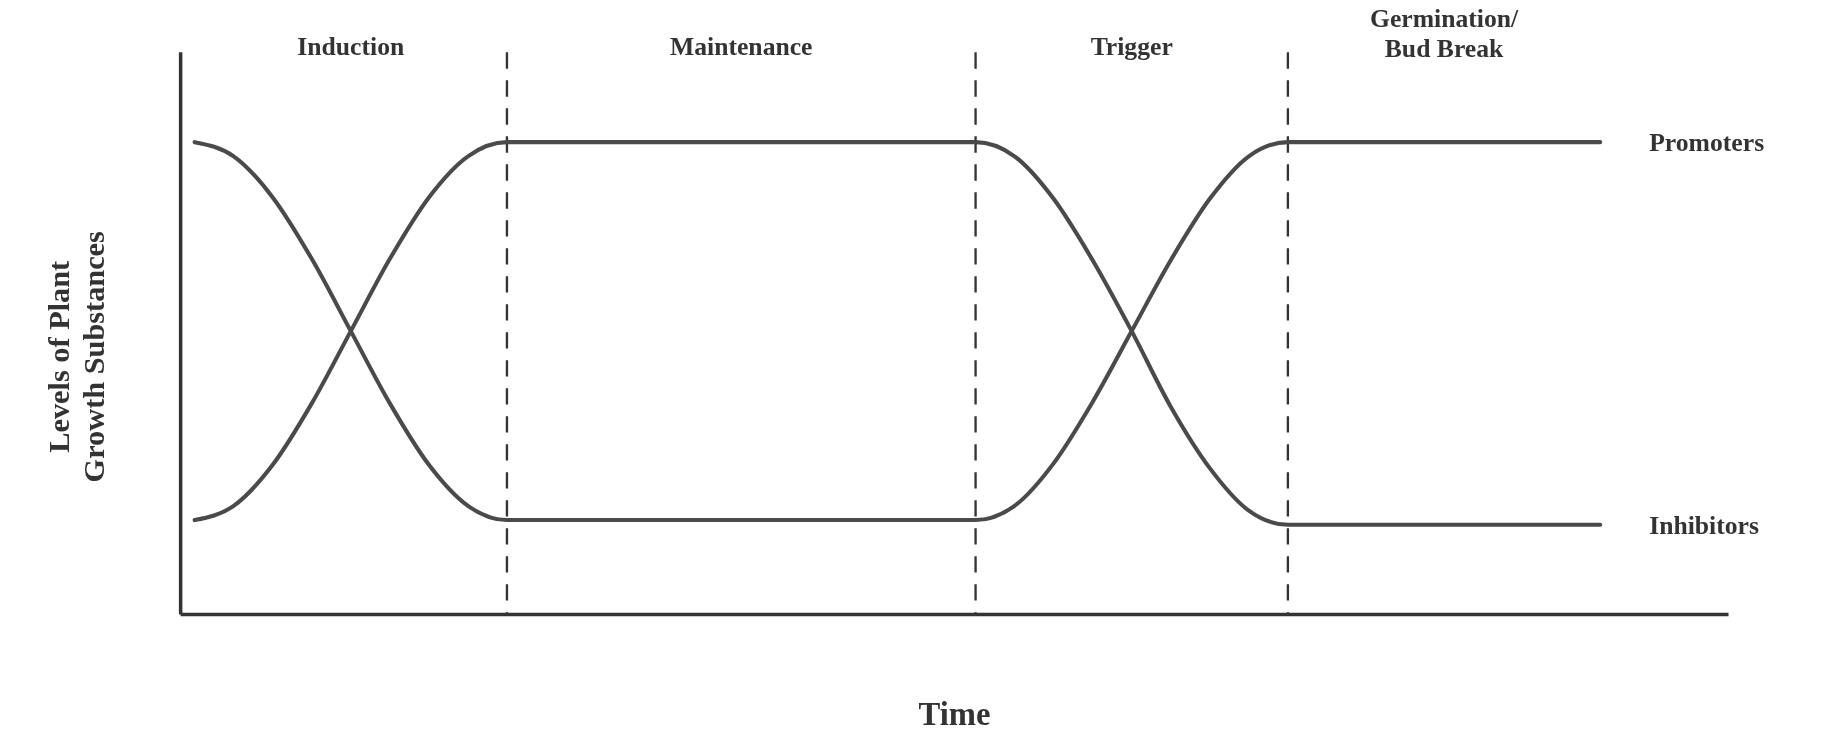 This screenshot has height=749, width=1845. What do you see at coordinates (1707, 143) in the screenshot?
I see `series-label: Promoters` at bounding box center [1707, 143].